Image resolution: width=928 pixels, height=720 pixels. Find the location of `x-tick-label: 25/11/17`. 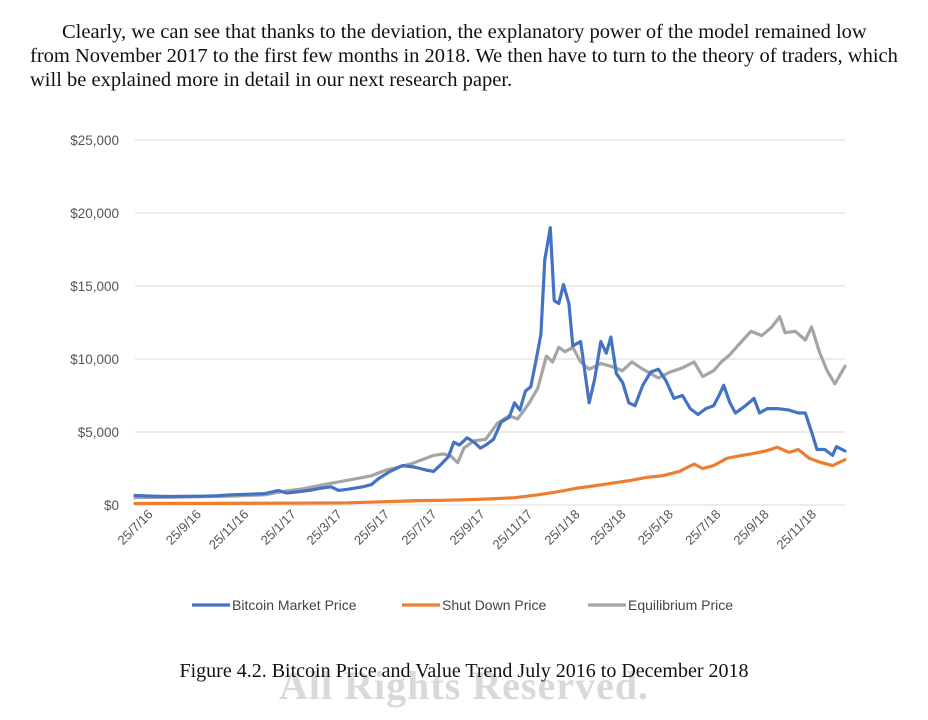

x-tick-label: 25/11/17 is located at coordinates (513, 530).